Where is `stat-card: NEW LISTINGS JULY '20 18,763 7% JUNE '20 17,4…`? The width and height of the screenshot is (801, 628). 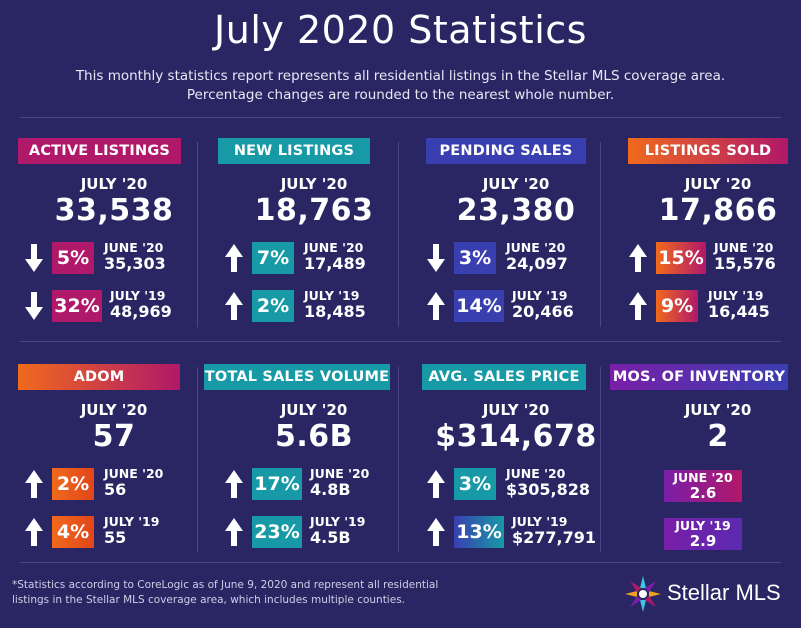 stat-card: NEW LISTINGS JULY '20 18,763 7% JUNE '20 17,4… is located at coordinates (314, 233).